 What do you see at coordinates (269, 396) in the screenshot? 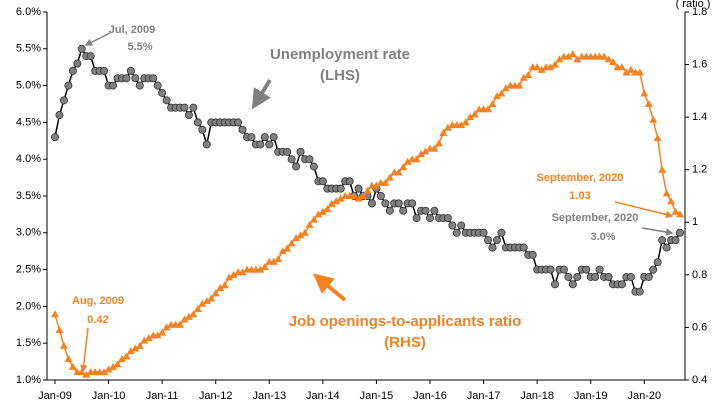
I see `x-tick-label: Jan-13` at bounding box center [269, 396].